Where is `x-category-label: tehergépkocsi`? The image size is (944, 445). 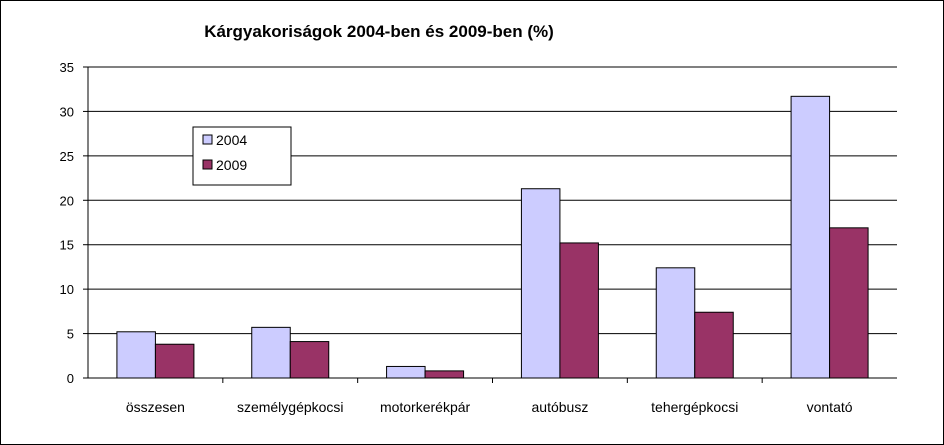 x-category-label: tehergépkocsi is located at coordinates (694, 407).